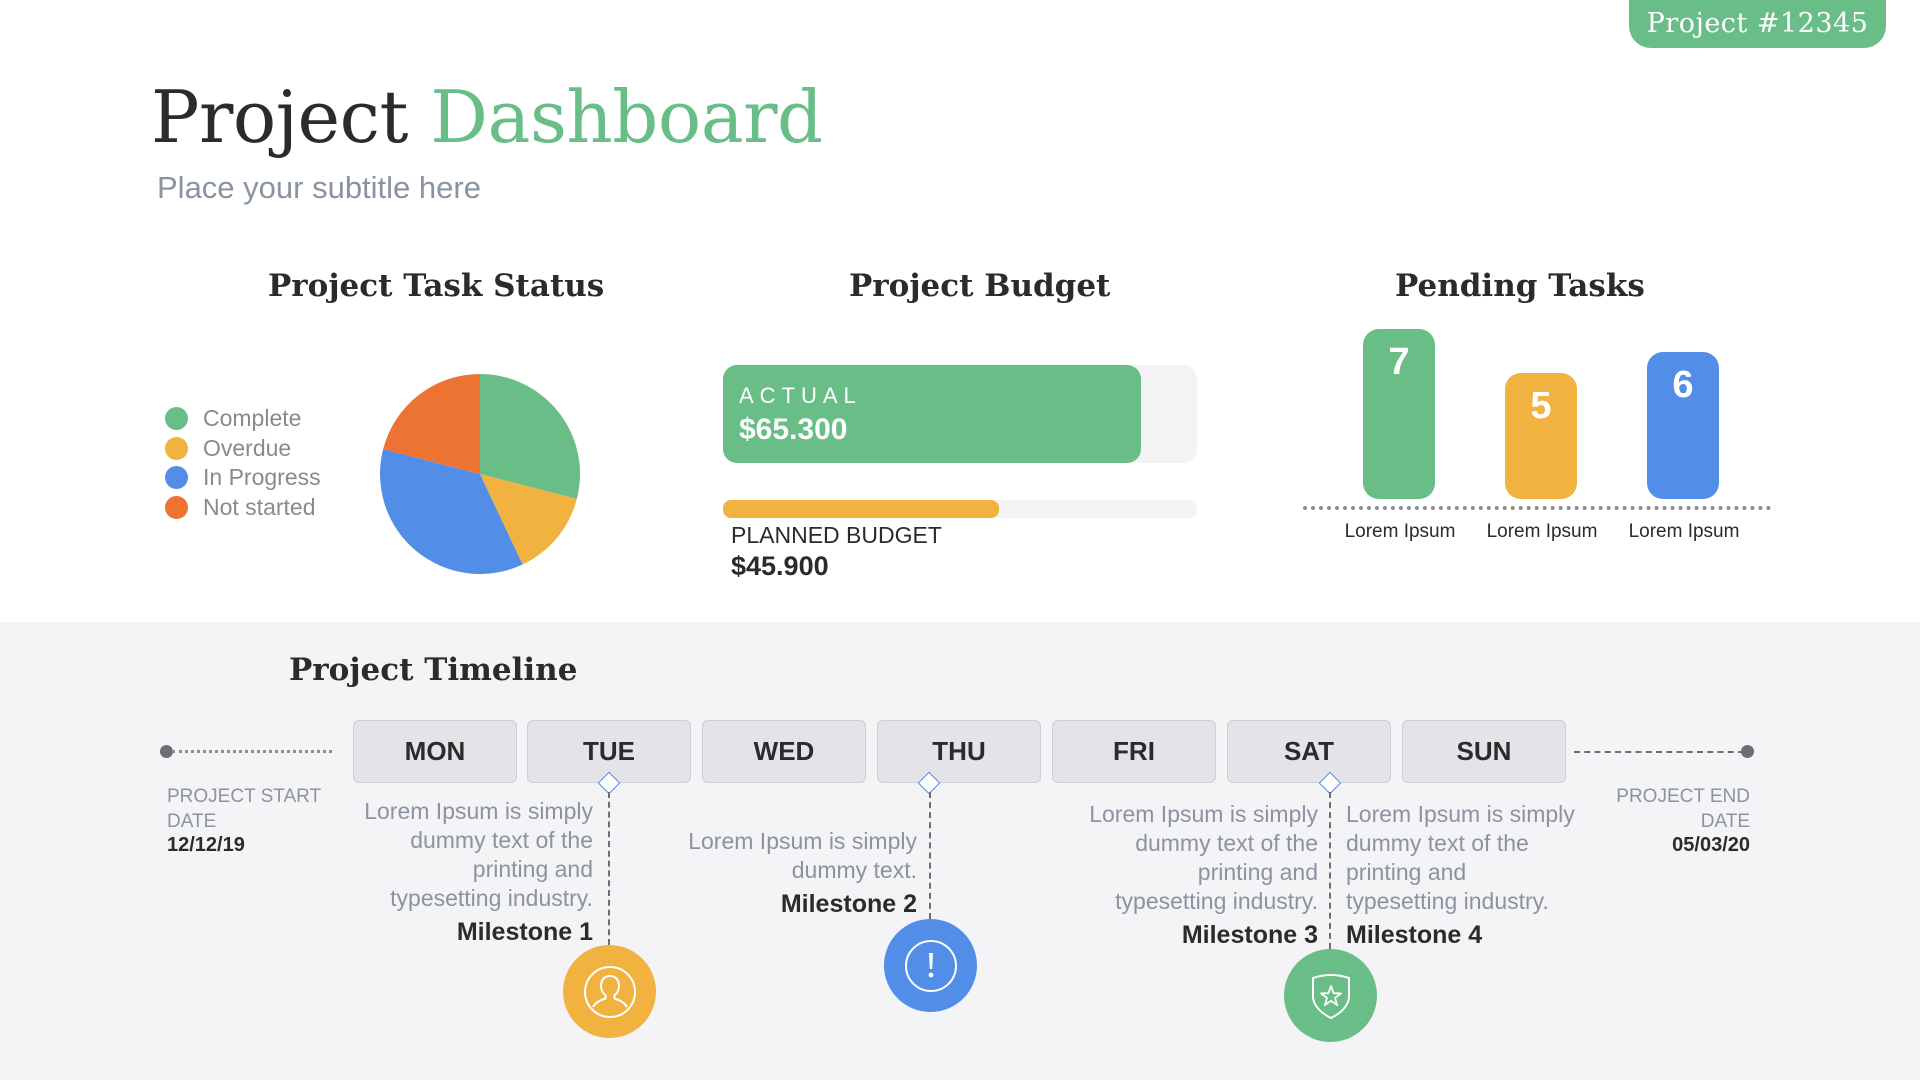 The image size is (1920, 1080). I want to click on start-date-label-1: PROJECT START, so click(244, 796).